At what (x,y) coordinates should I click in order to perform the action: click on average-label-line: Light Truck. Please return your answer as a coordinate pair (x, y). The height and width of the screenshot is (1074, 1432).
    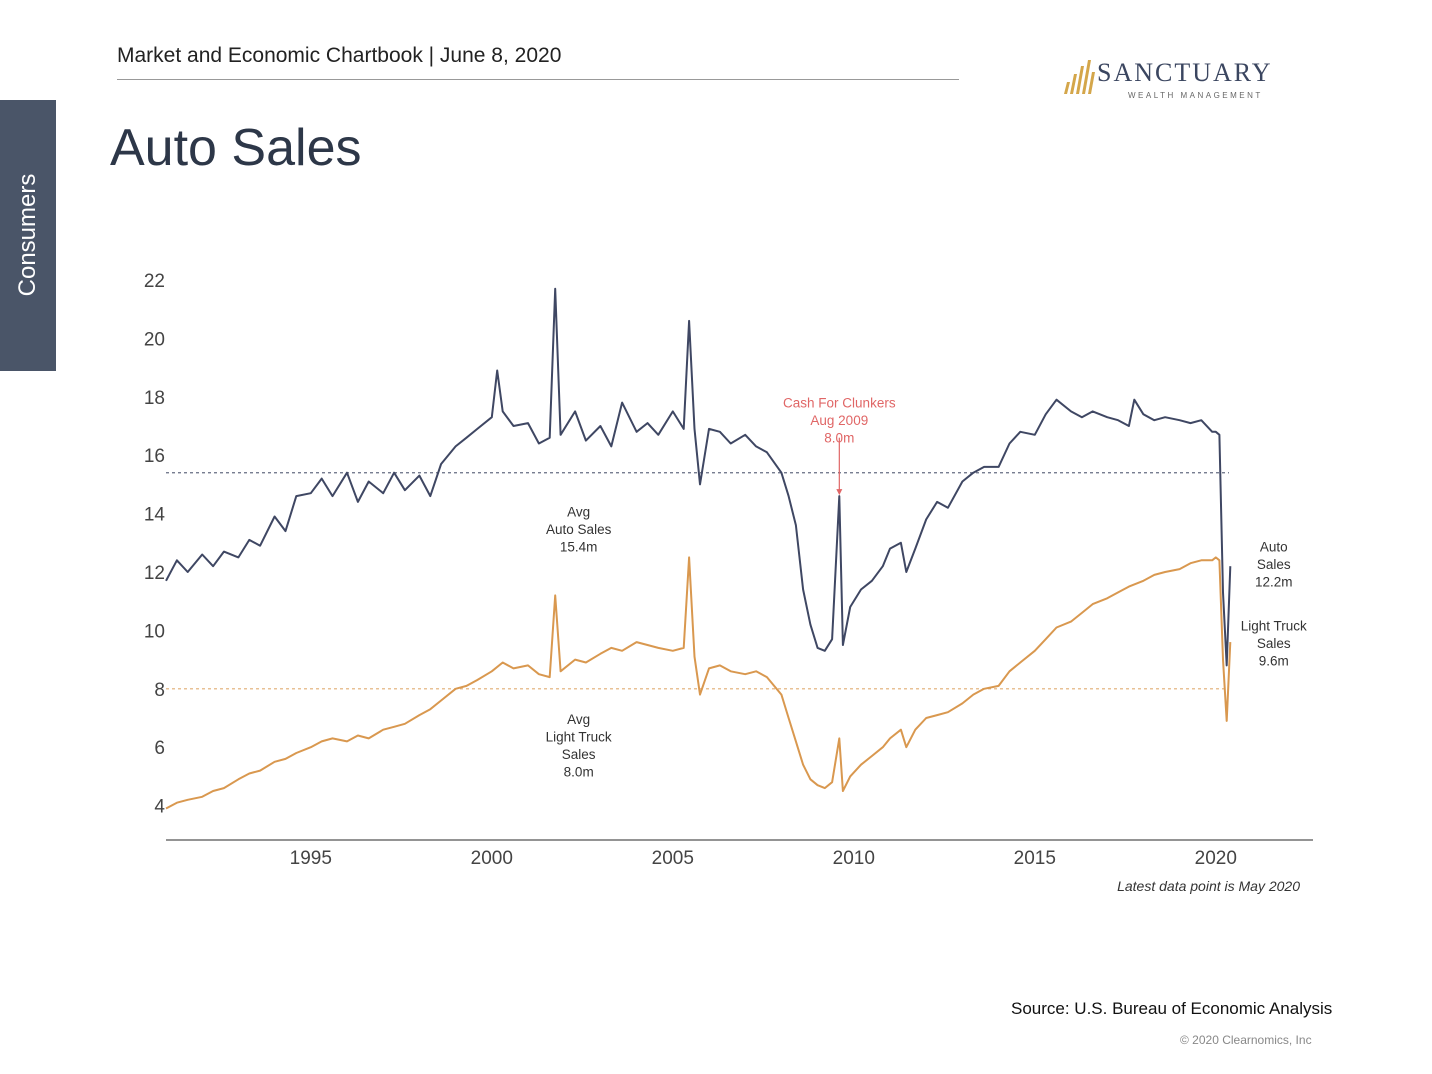
    Looking at the image, I should click on (579, 736).